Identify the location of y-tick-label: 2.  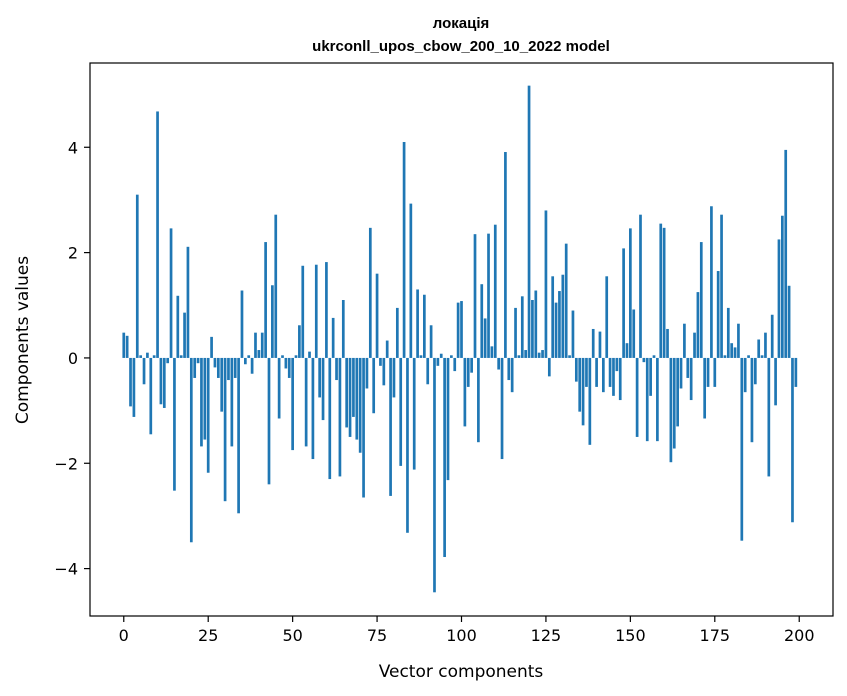
(73, 253).